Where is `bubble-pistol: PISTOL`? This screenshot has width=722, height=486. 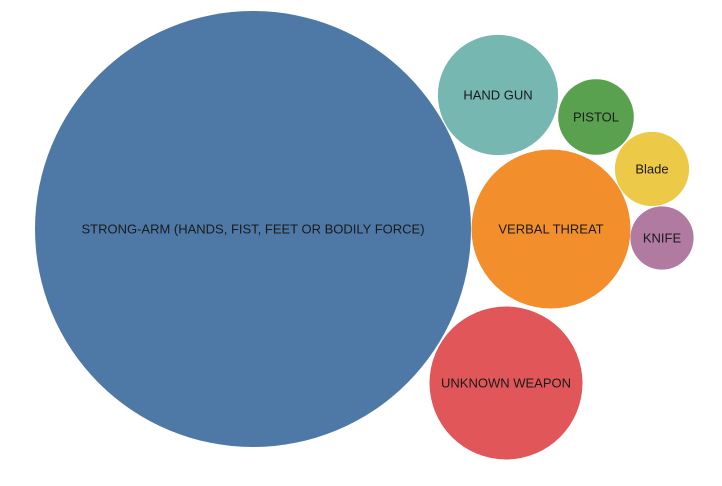 bubble-pistol: PISTOL is located at coordinates (596, 117).